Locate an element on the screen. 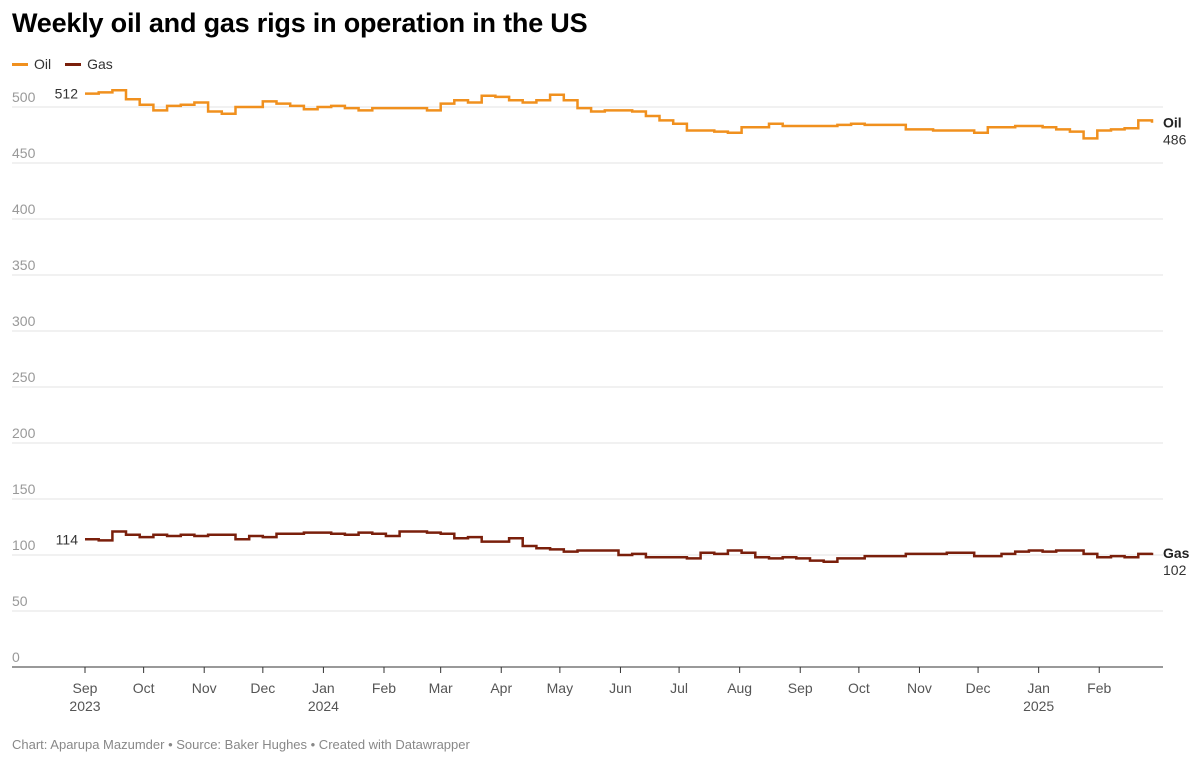 The image size is (1200, 766). legend-item-gas: Gas is located at coordinates (89, 64).